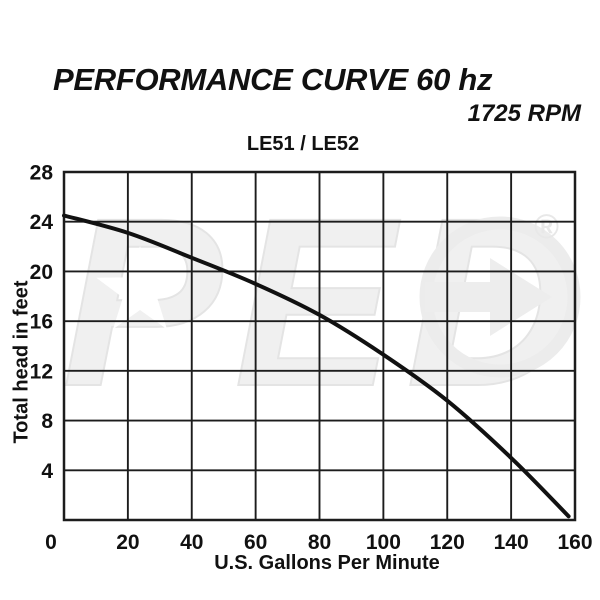  What do you see at coordinates (47, 471) in the screenshot?
I see `y-tick-label: 4` at bounding box center [47, 471].